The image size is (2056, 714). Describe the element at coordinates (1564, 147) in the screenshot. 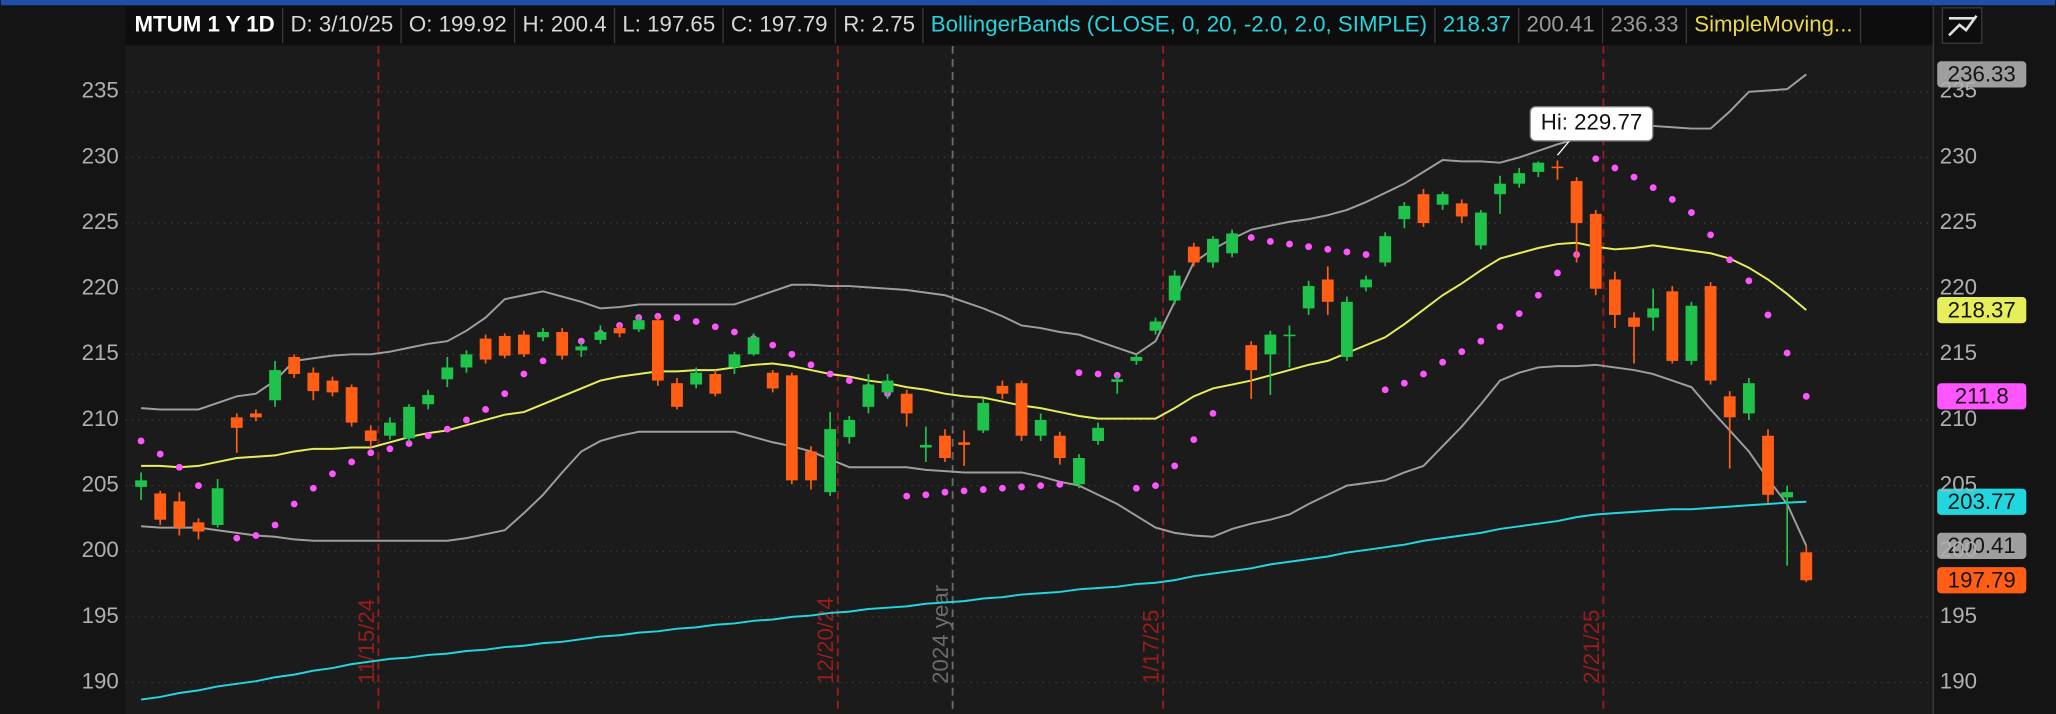

I see `annotation-pointer` at that location.